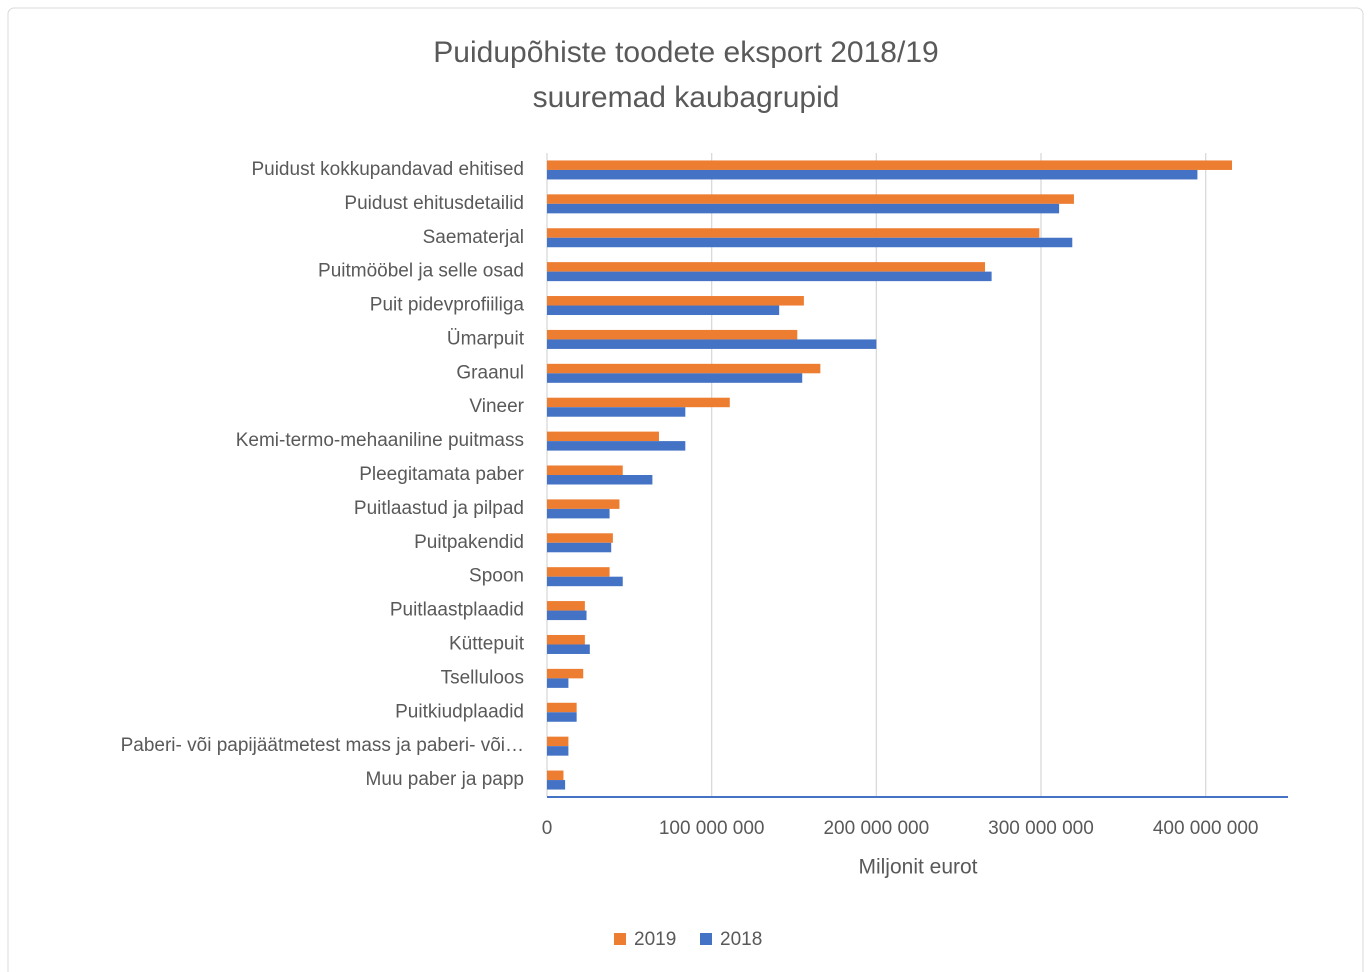 This screenshot has height=972, width=1371. I want to click on chart-title: Puidupõhiste toodete eksport 2018/19, so click(685, 52).